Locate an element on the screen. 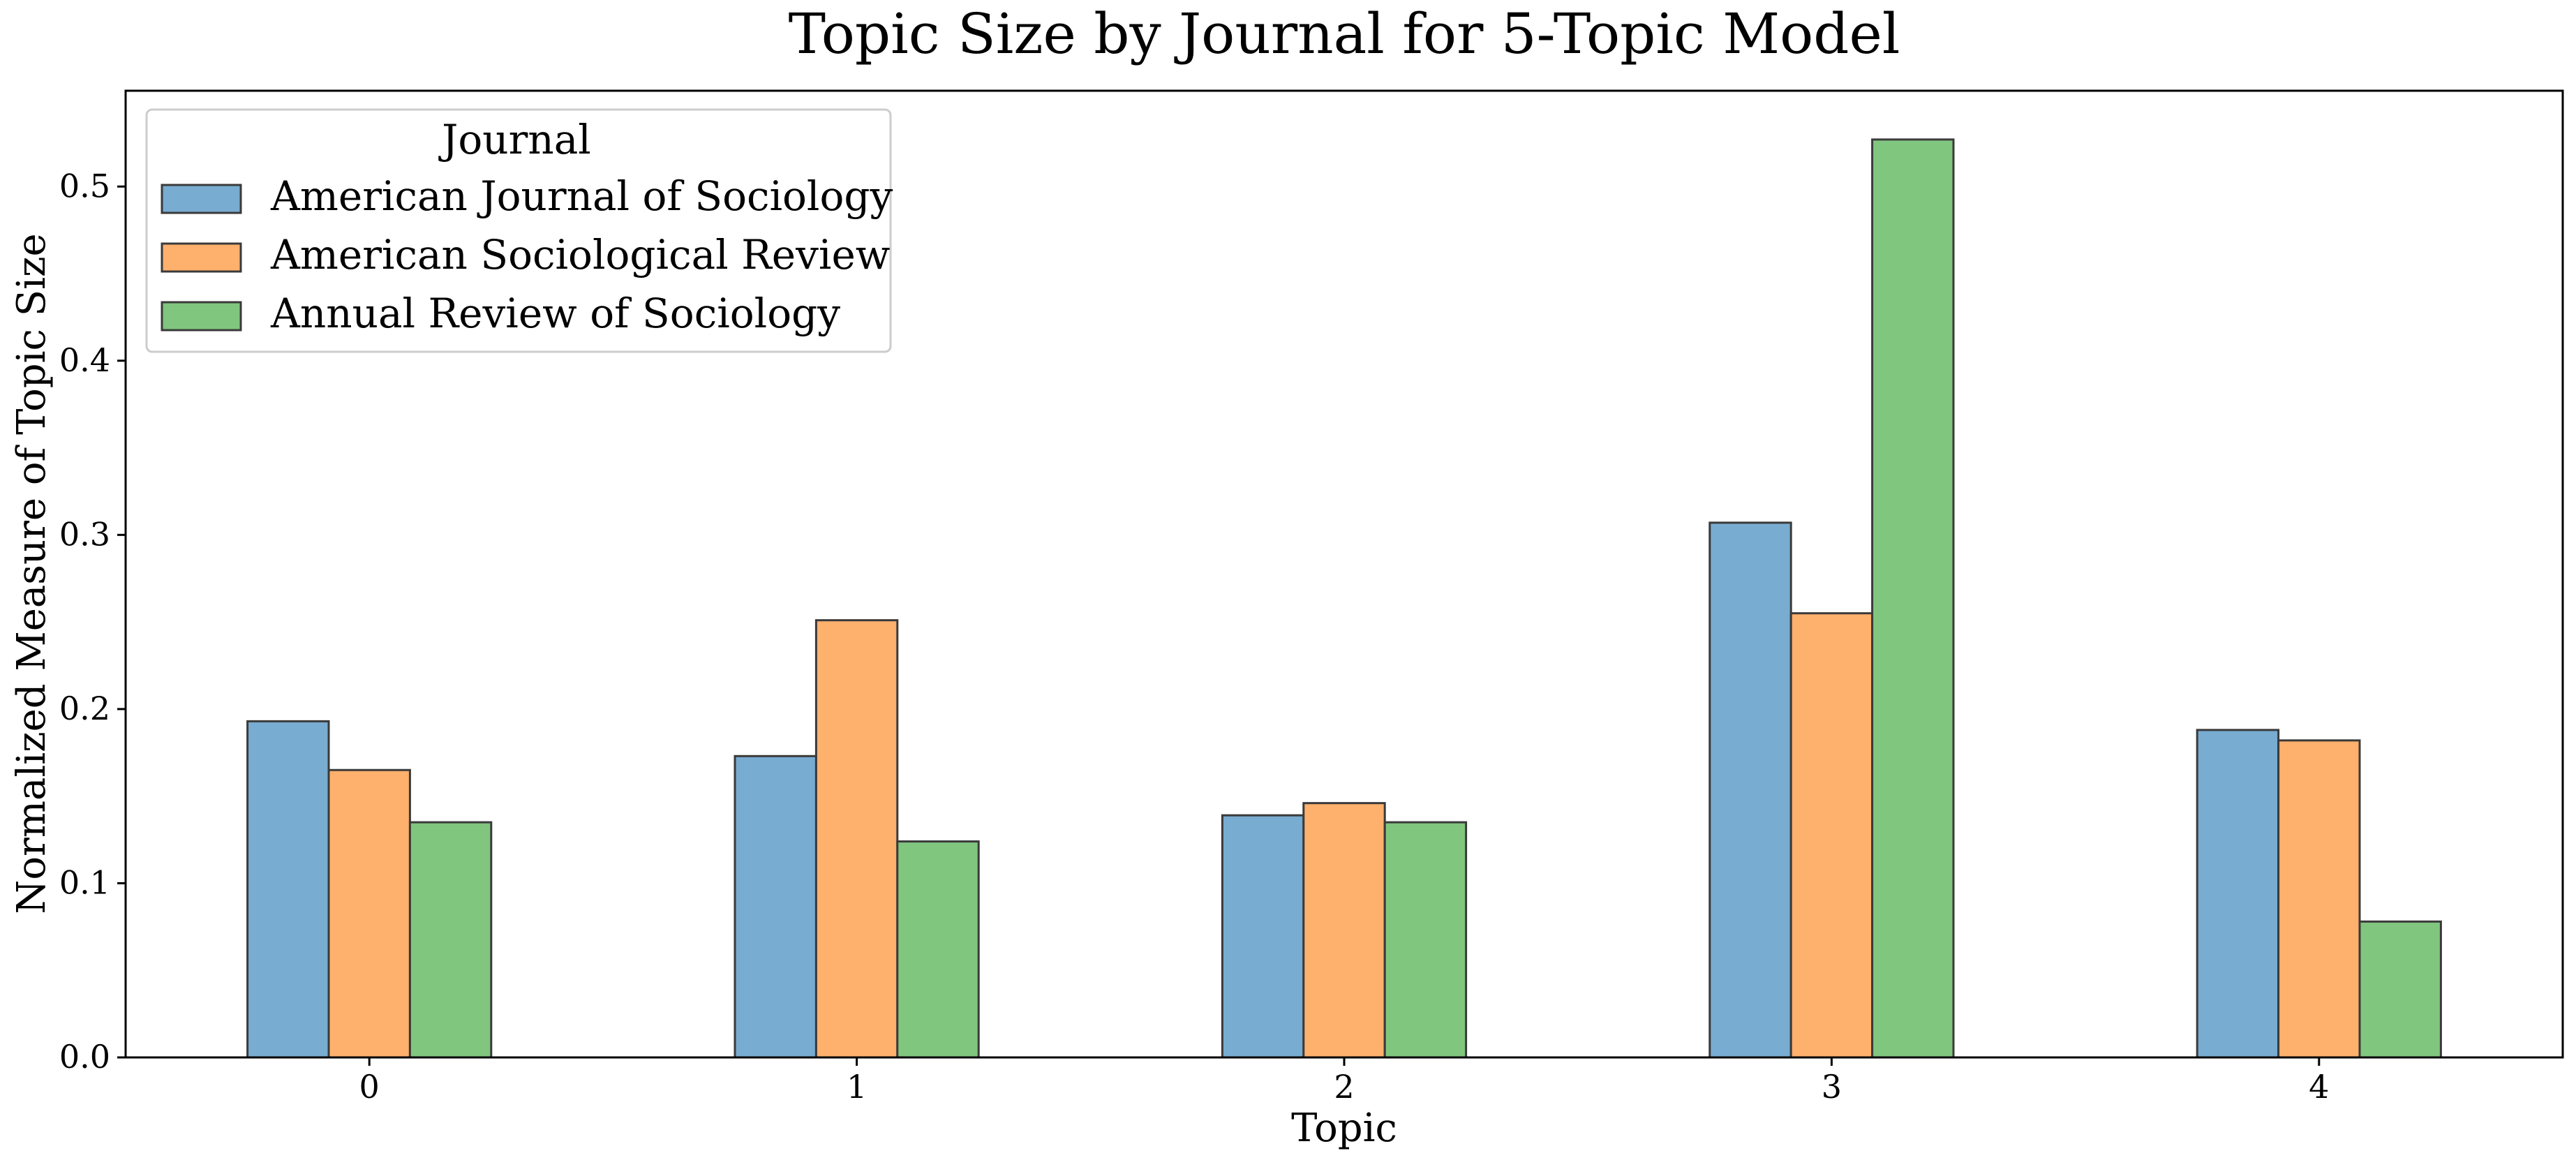 This screenshot has width=2576, height=1167. legend-frame is located at coordinates (518, 230).